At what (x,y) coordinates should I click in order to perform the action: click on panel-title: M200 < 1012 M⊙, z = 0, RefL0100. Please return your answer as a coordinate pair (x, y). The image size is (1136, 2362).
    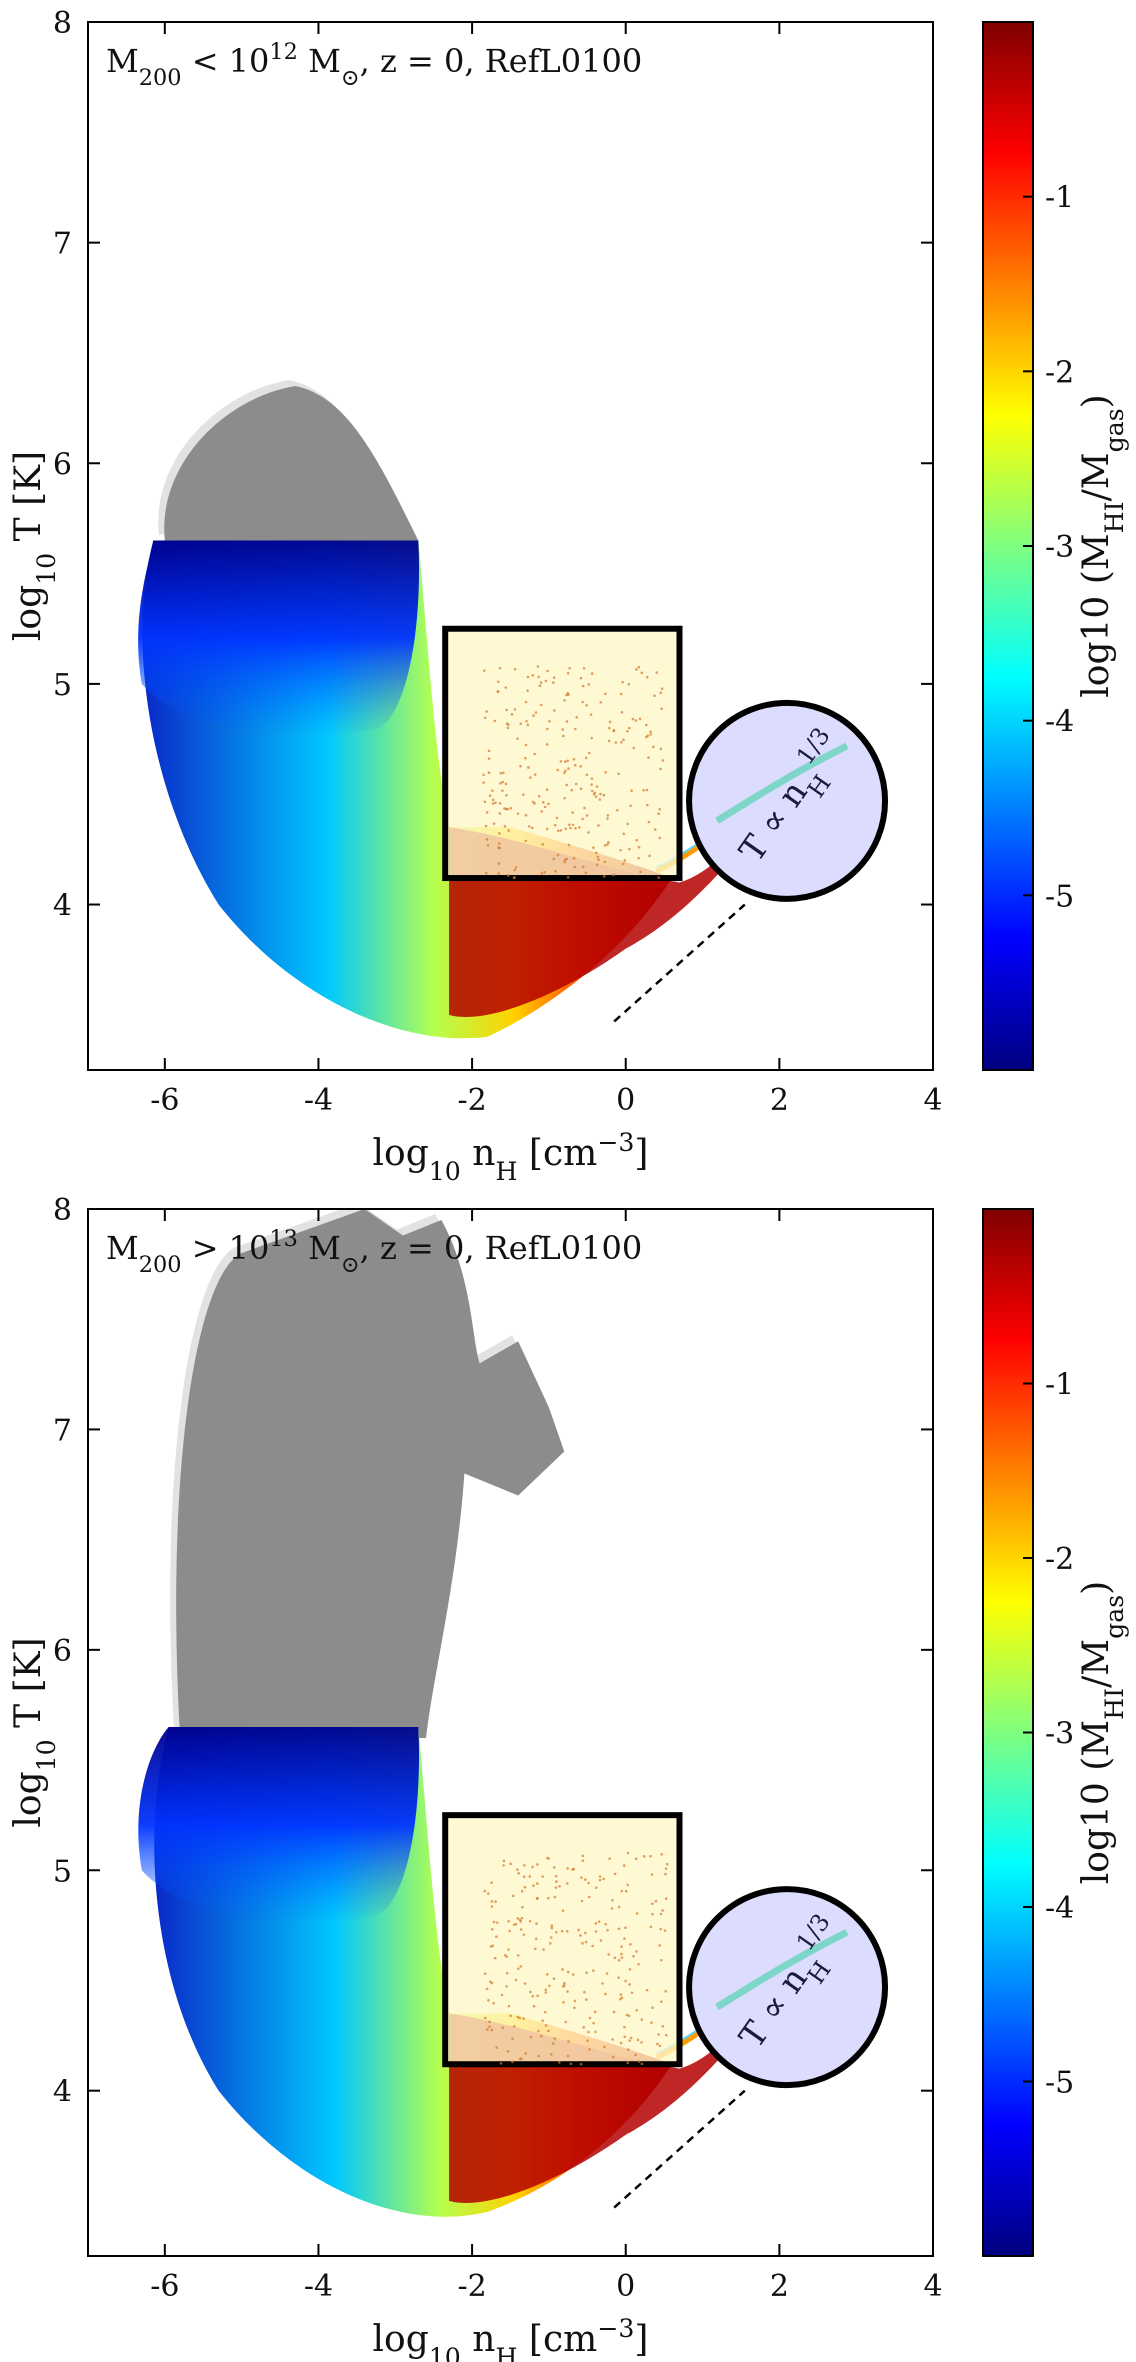
    Looking at the image, I should click on (374, 65).